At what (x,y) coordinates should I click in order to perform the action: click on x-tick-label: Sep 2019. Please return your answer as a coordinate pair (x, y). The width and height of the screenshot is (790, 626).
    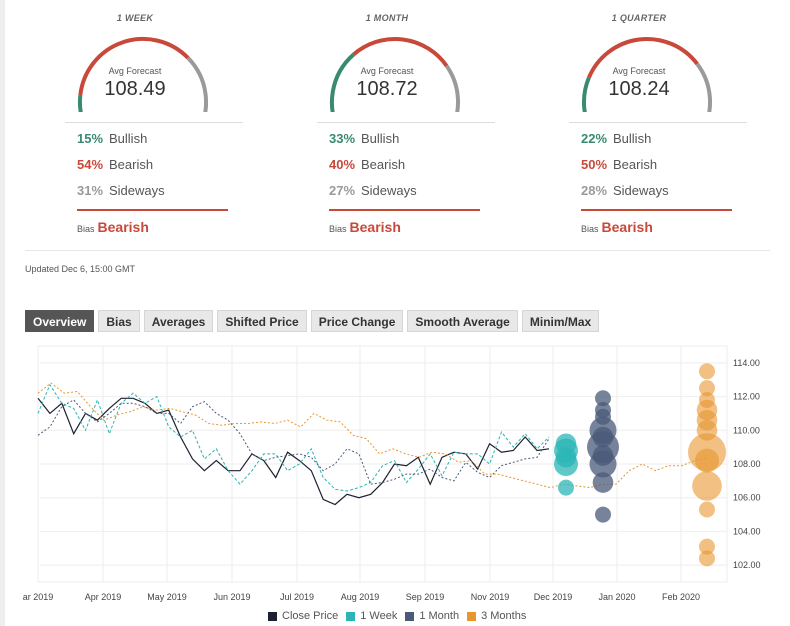
    Looking at the image, I should click on (425, 597).